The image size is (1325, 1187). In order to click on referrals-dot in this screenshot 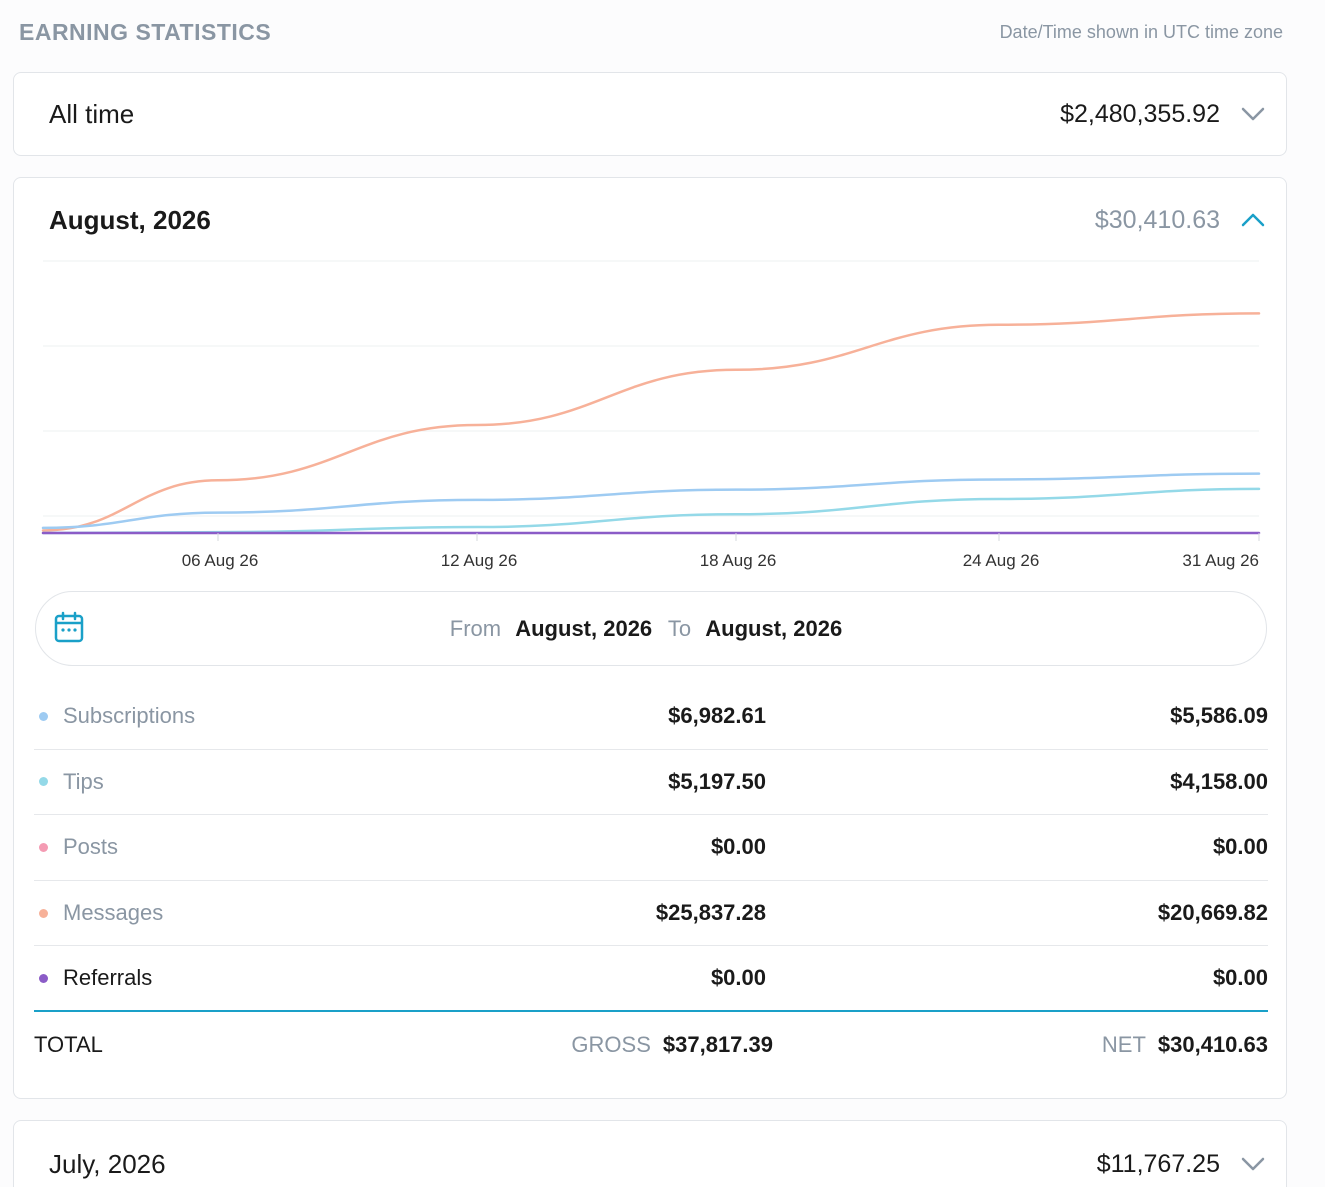, I will do `click(43, 978)`.